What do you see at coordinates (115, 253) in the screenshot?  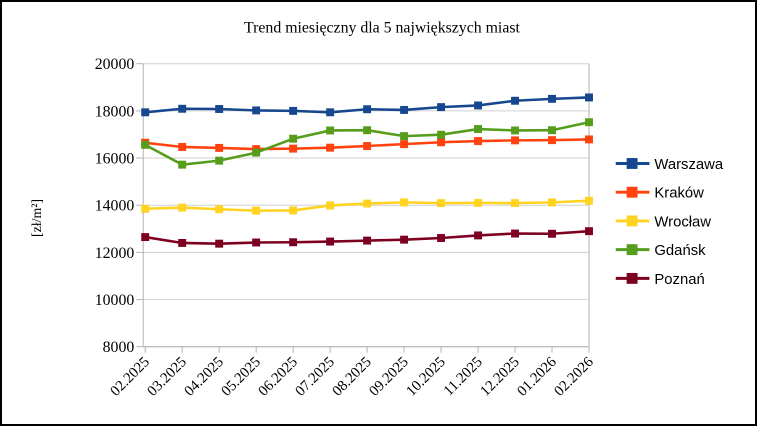 I see `y-tick-label: 12000` at bounding box center [115, 253].